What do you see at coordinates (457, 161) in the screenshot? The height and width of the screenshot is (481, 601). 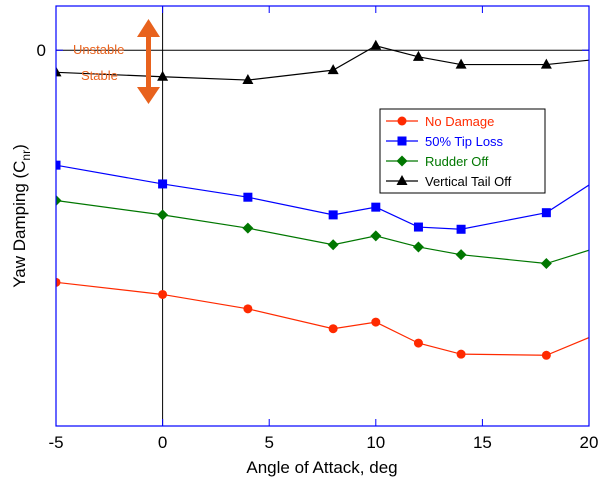 I see `legend-label: Rudder Off` at bounding box center [457, 161].